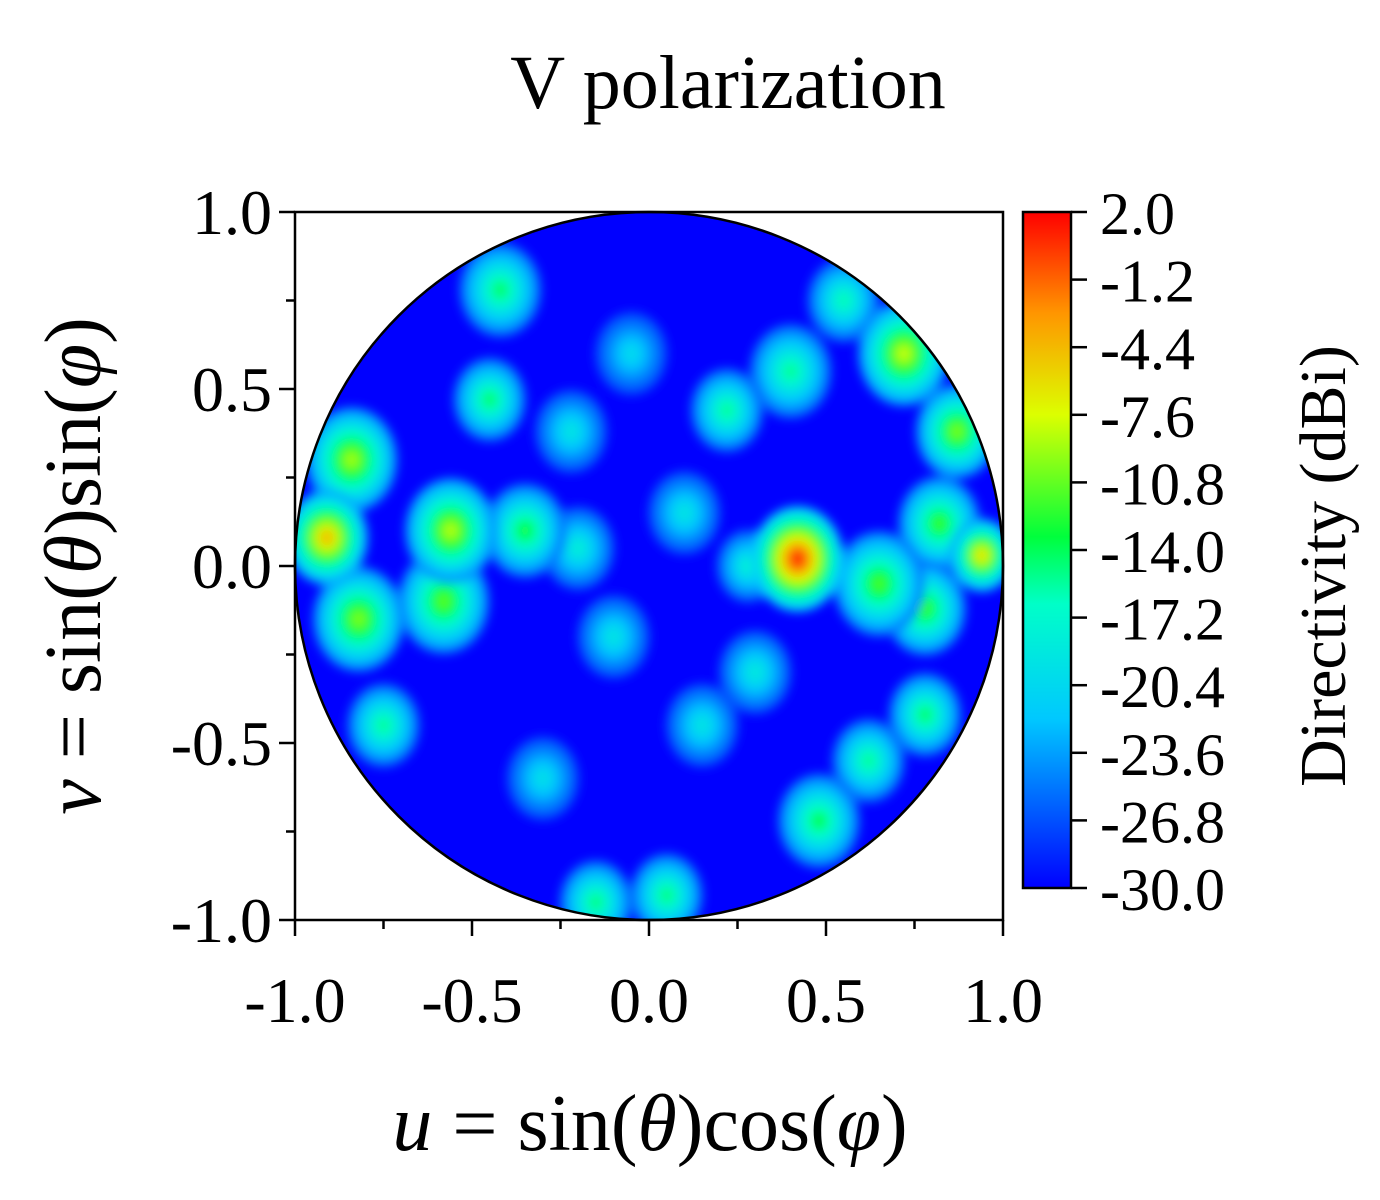 This screenshot has width=1380, height=1200. What do you see at coordinates (1147, 417) in the screenshot?
I see `colorbar-tick-label: -7.6` at bounding box center [1147, 417].